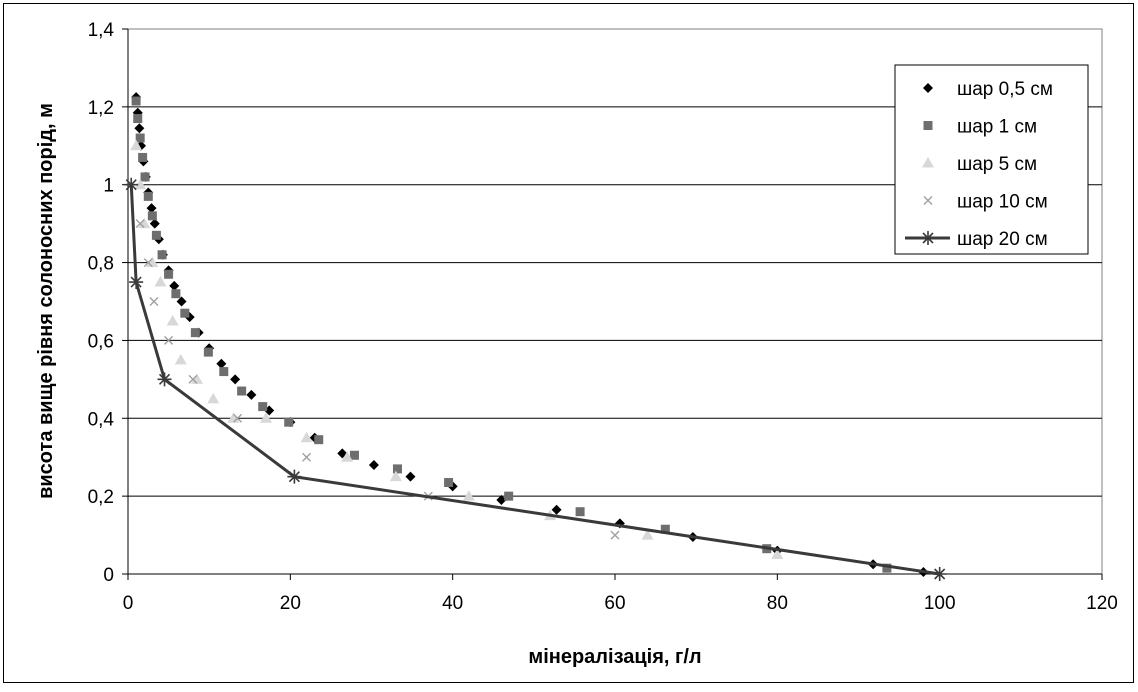 The height and width of the screenshot is (692, 1138). What do you see at coordinates (101, 419) in the screenshot?
I see `y-tick-label: 0,4` at bounding box center [101, 419].